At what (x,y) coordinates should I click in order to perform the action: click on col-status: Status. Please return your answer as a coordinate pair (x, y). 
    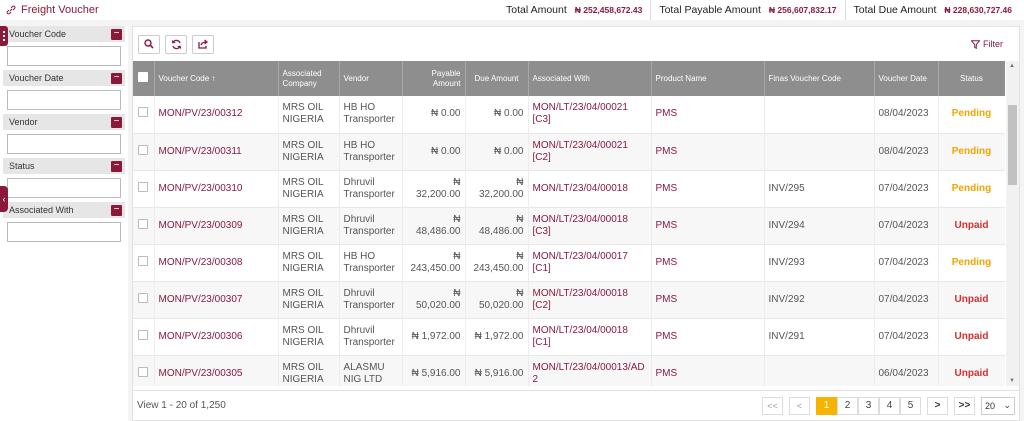
    Looking at the image, I should click on (971, 78).